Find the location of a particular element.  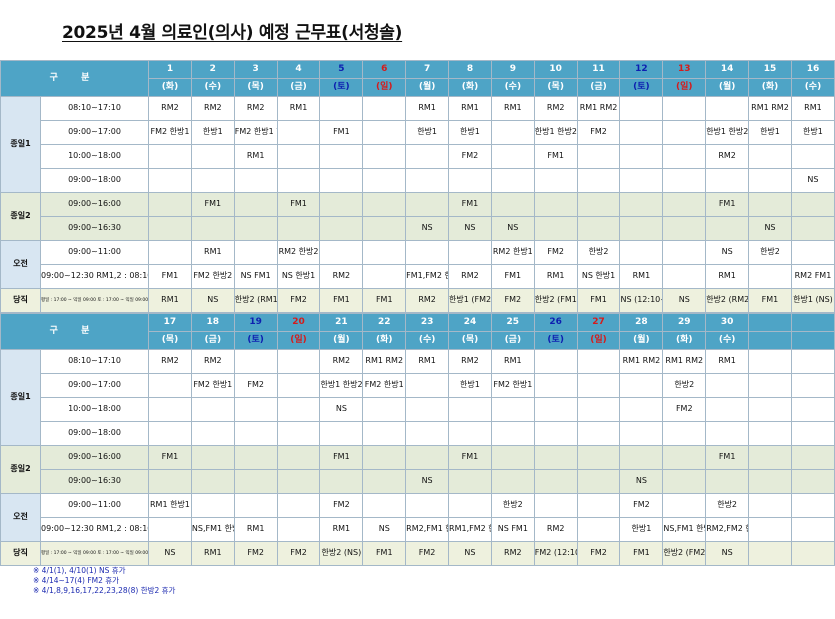

table-row: 09:00~18:00 is located at coordinates (418, 433).